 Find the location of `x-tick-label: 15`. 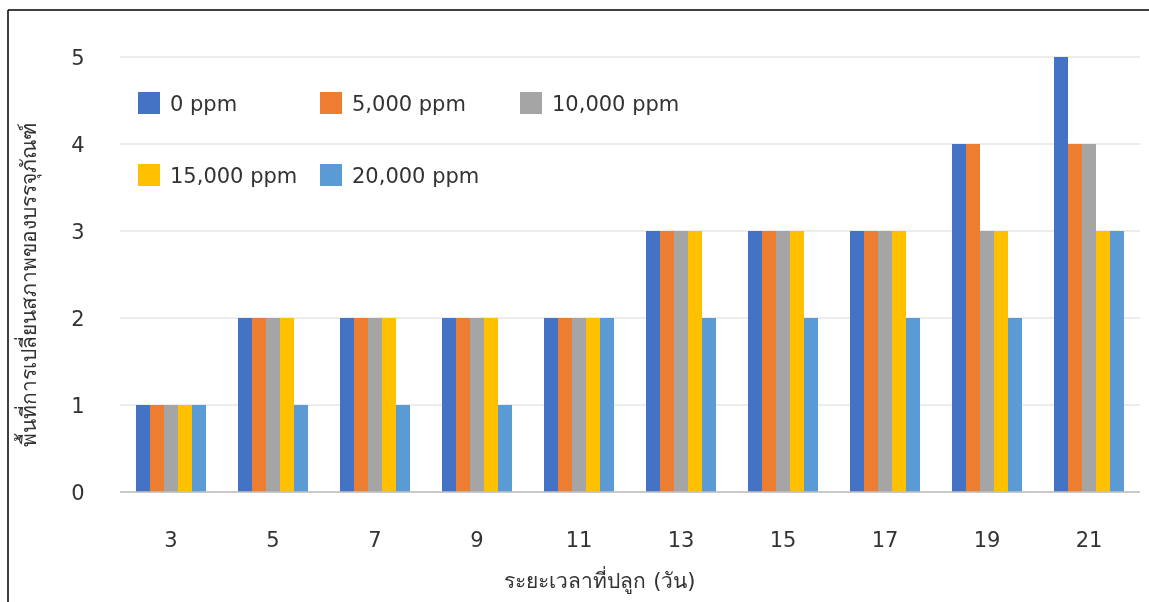

x-tick-label: 15 is located at coordinates (783, 540).